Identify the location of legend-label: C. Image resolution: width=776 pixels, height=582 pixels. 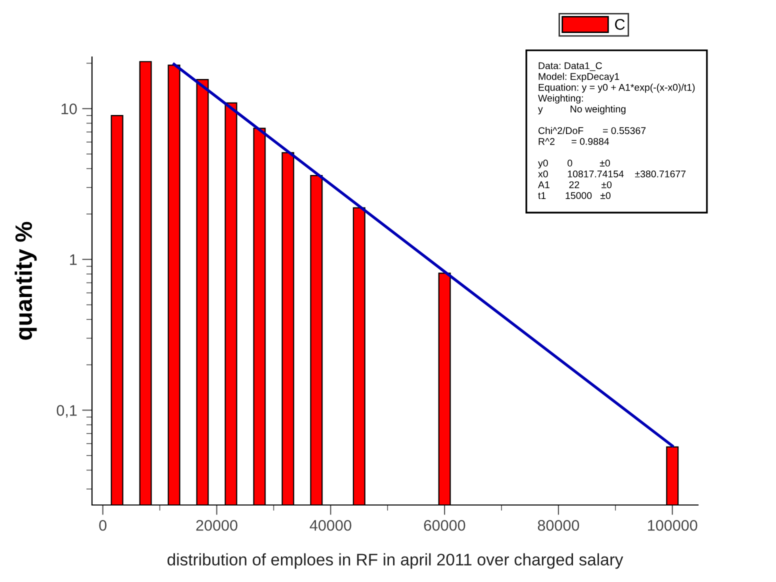
(620, 24).